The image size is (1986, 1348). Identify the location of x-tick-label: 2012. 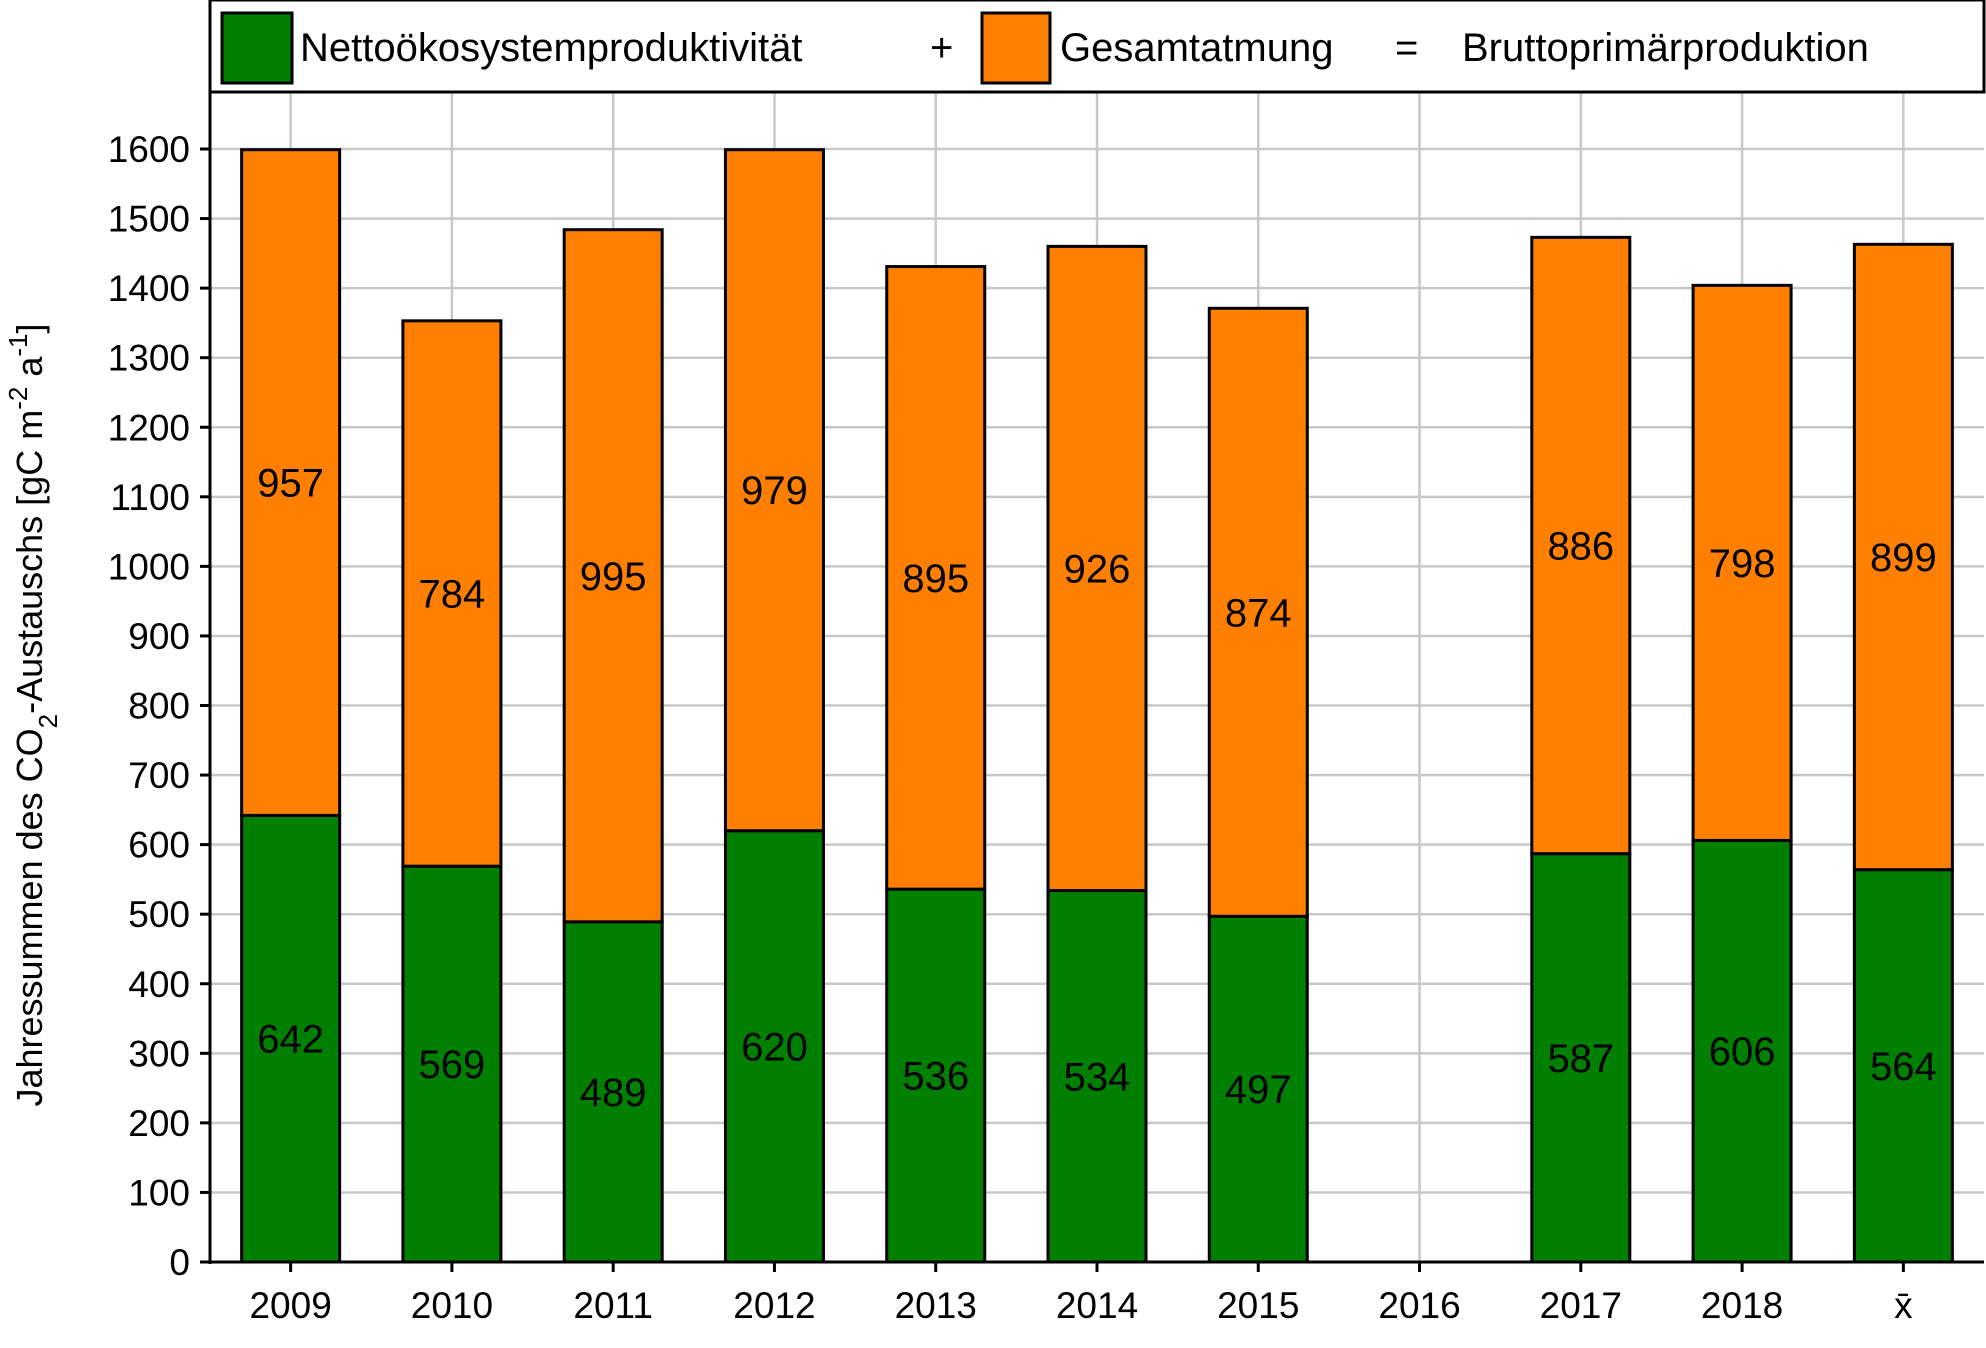
(774, 1305).